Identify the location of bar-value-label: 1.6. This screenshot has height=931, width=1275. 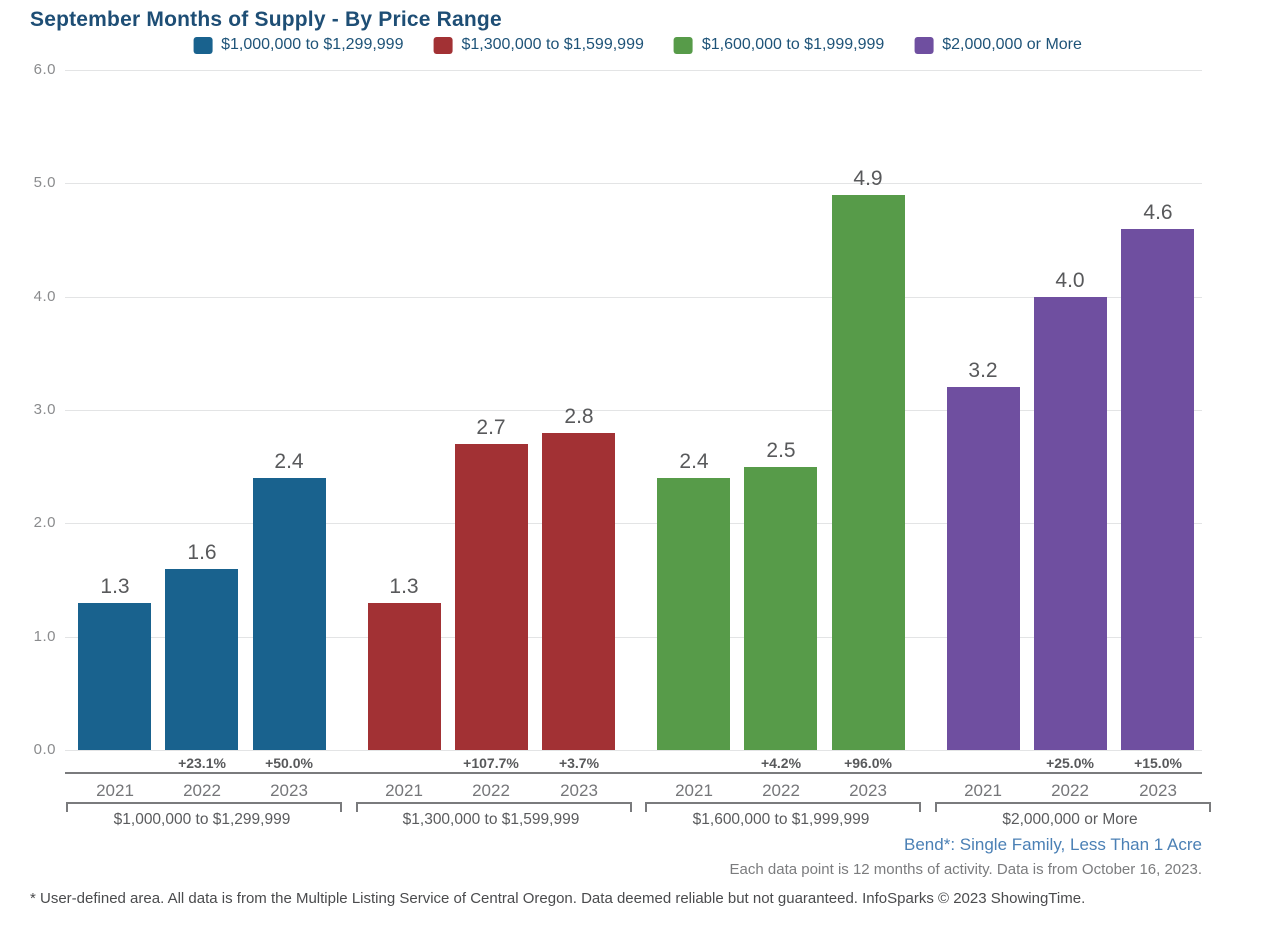
(202, 552).